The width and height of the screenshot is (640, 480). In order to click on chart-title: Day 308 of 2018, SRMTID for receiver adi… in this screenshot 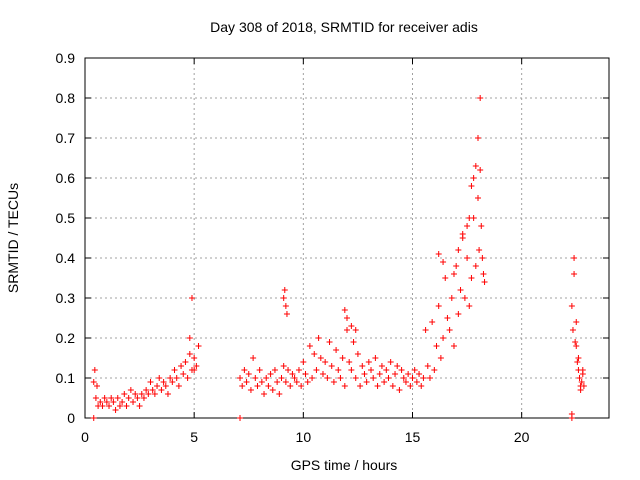, I will do `click(344, 27)`.